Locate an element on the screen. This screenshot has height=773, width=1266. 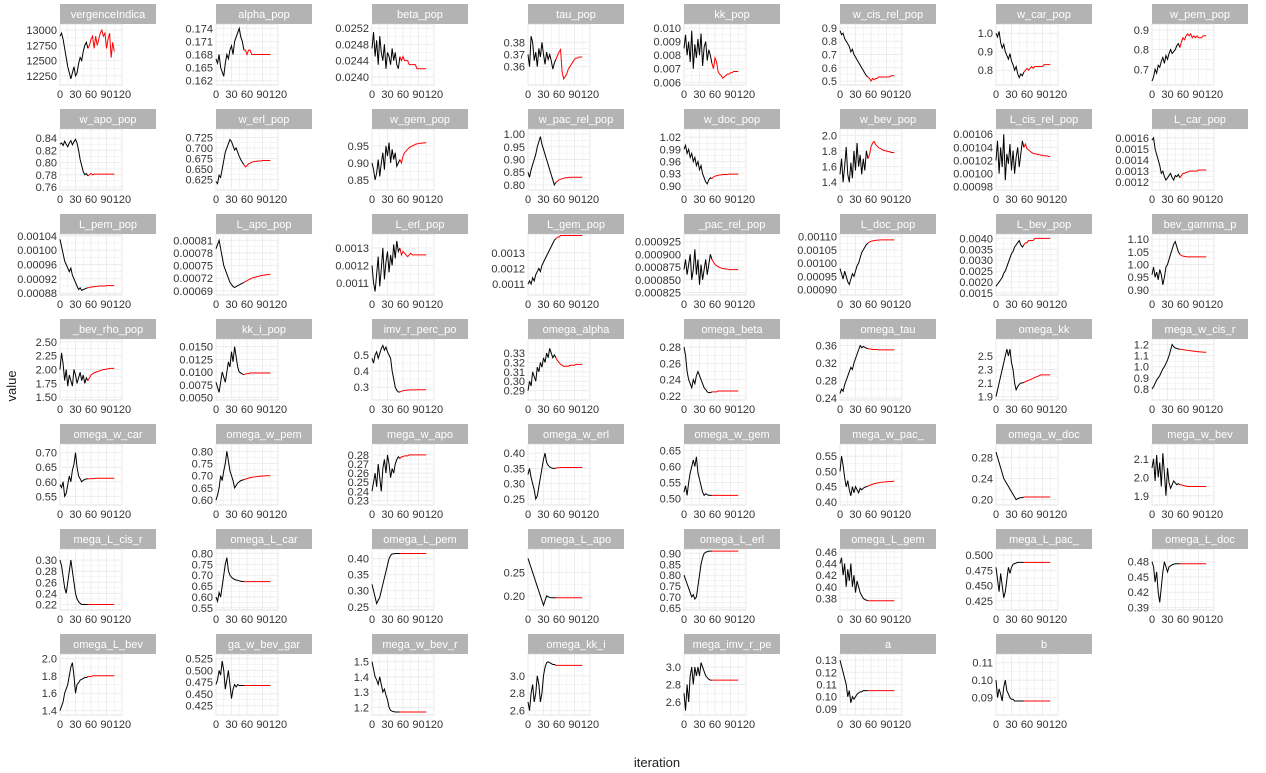
y-tick-label: 3.0 is located at coordinates (673, 668).